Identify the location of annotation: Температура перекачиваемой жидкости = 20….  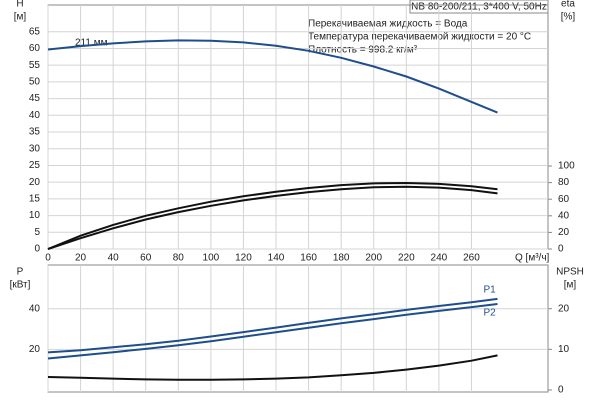
(419, 37).